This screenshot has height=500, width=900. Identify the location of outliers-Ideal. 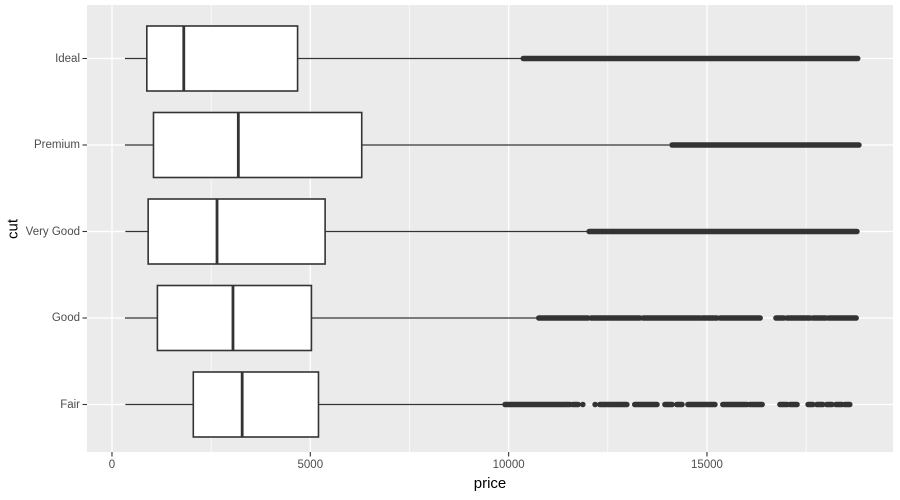
(690, 58).